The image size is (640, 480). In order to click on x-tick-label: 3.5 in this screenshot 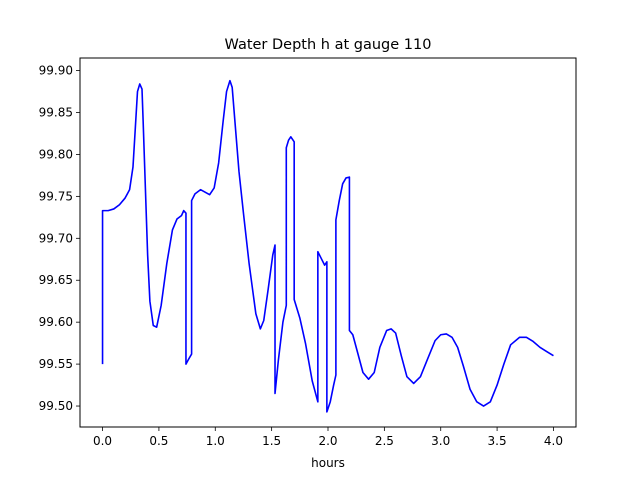, I will do `click(497, 441)`.